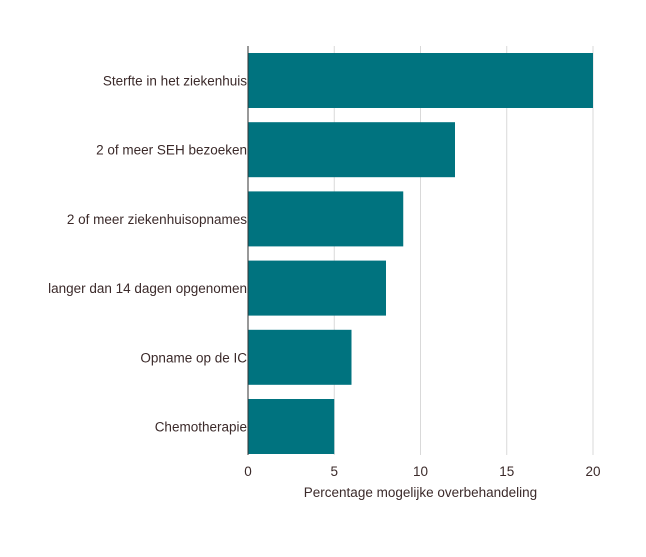  I want to click on x-tick-labels: 0 5 10 15 20, so click(422, 471).